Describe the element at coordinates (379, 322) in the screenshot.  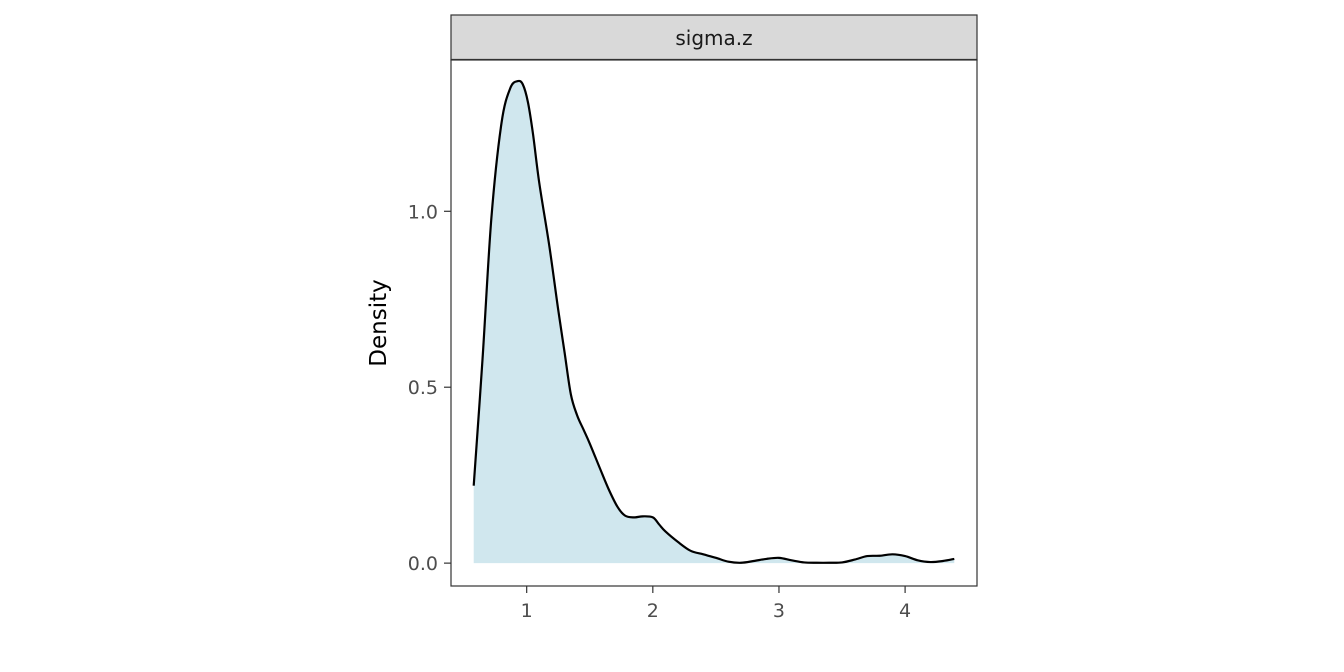
I see `y-axis-title: Density` at that location.